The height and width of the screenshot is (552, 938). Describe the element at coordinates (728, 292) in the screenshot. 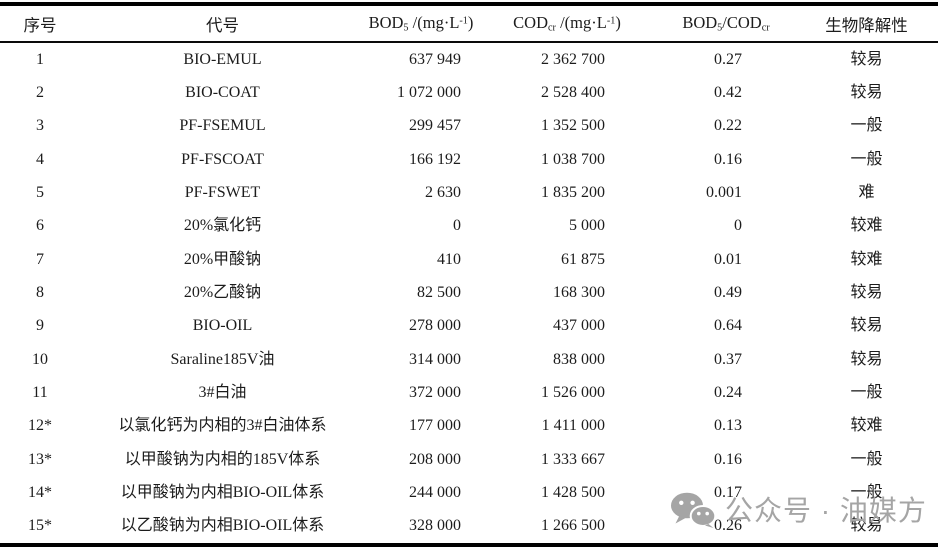

I see `cell-ratio: 0.49` at that location.